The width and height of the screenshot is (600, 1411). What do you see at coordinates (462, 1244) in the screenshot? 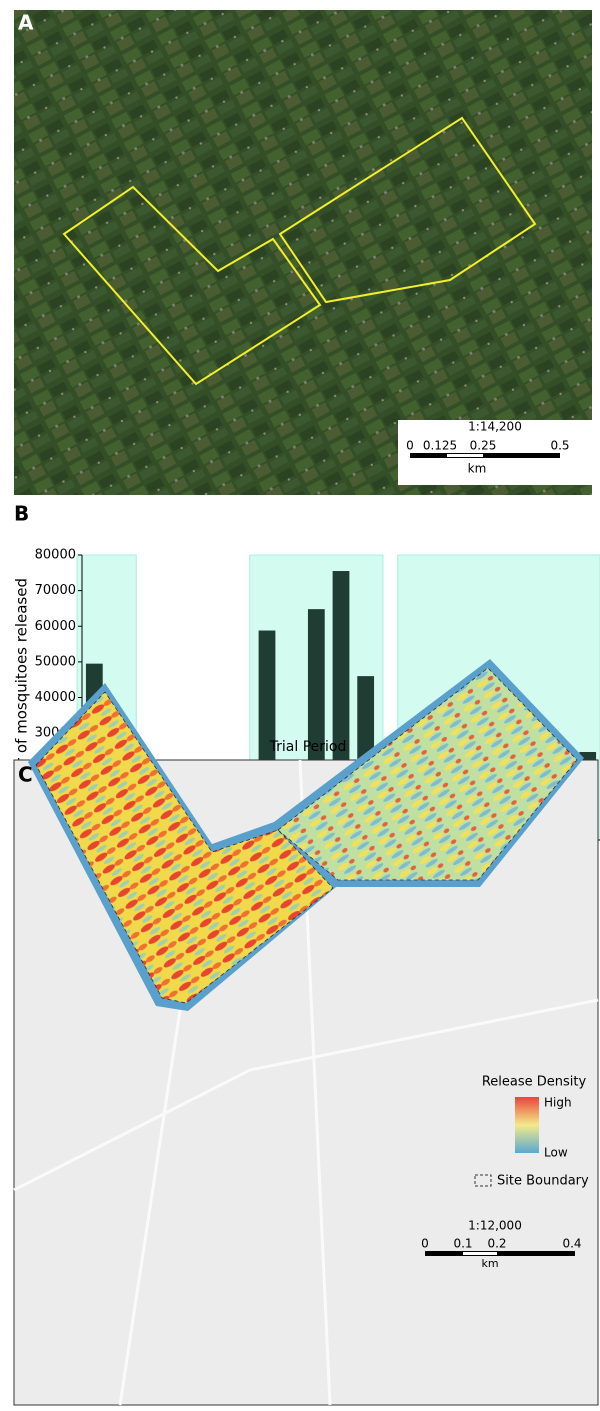
I see `scale-tick: 0.1` at bounding box center [462, 1244].